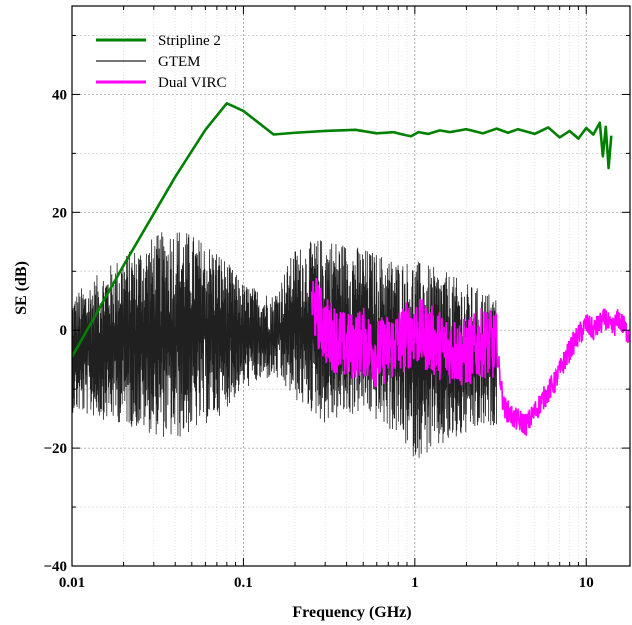  What do you see at coordinates (64, 331) in the screenshot?
I see `y-tick-label: 0` at bounding box center [64, 331].